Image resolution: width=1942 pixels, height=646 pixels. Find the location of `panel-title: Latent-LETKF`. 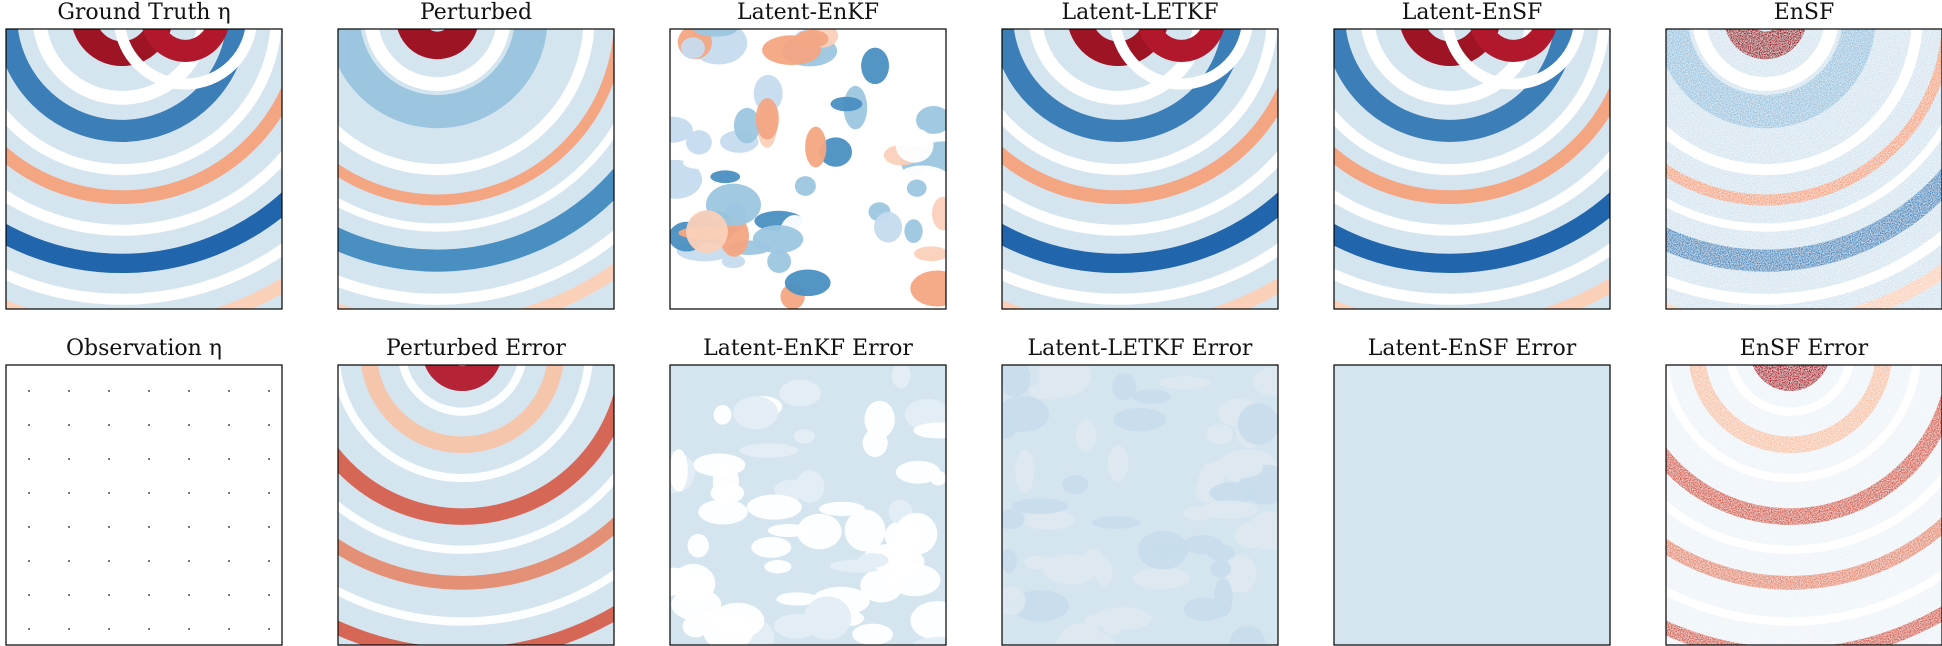

panel-title: Latent-LETKF is located at coordinates (1139, 12).